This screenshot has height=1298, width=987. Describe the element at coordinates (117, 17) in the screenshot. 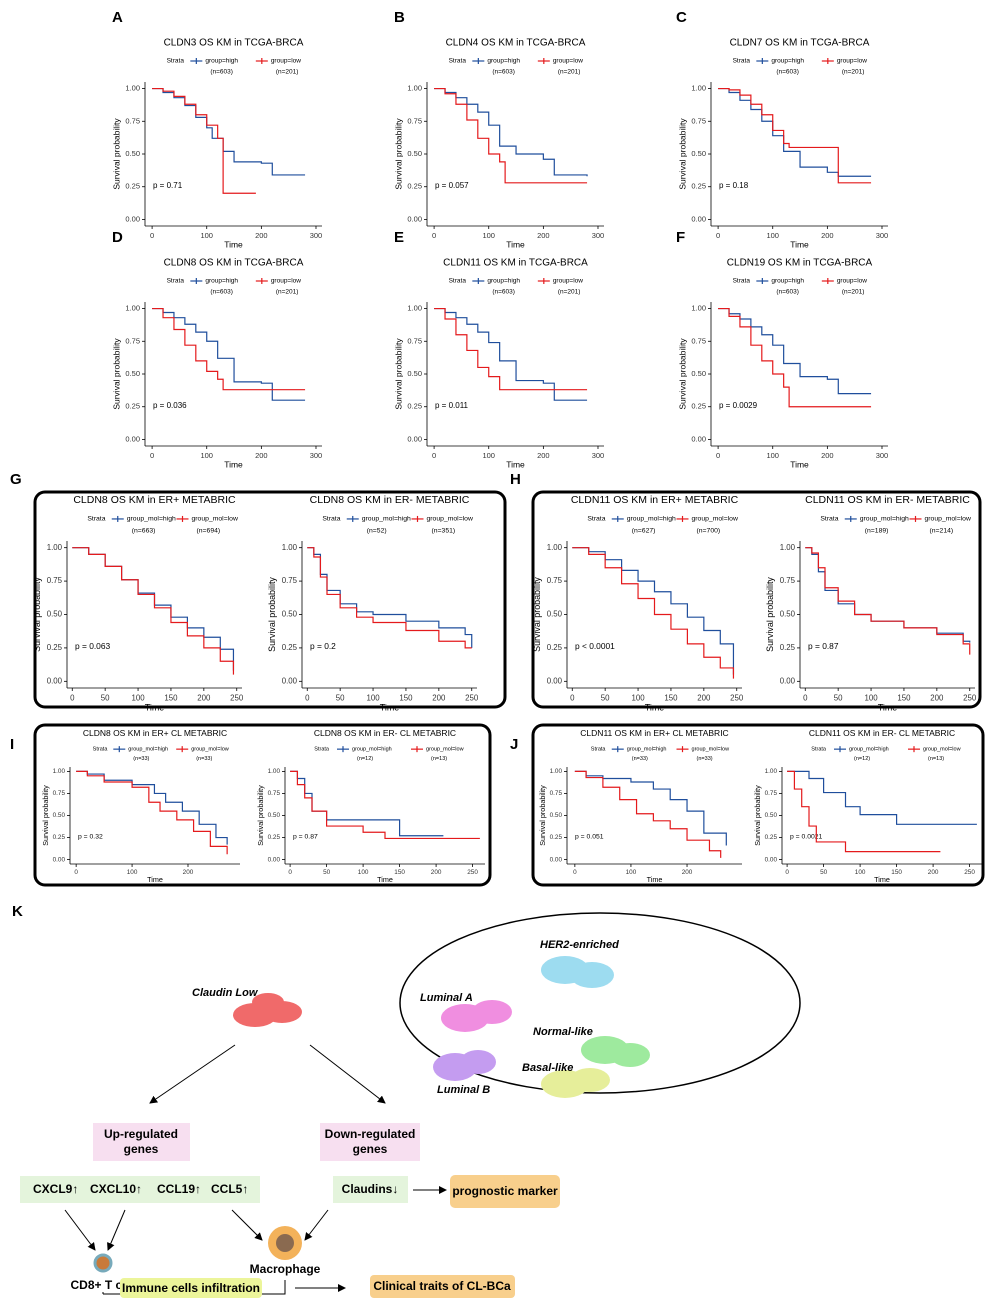

I see `panel-label: A` at that location.